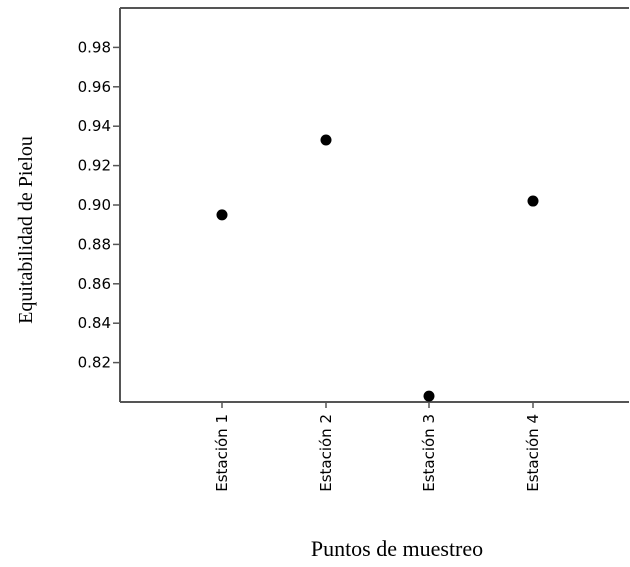 The image size is (630, 567). I want to click on x-category-label: Estación 1, so click(222, 453).